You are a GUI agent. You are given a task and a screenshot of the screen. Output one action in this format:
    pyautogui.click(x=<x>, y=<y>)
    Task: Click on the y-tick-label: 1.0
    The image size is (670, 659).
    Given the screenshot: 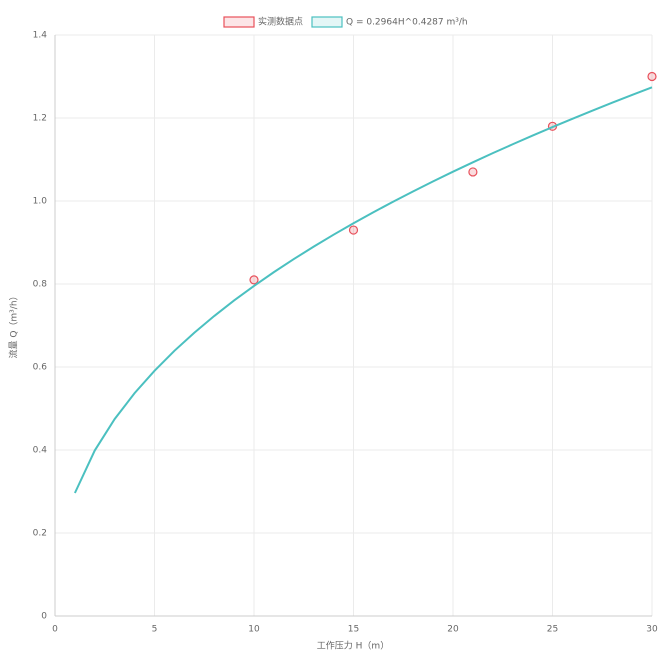 What is the action you would take?
    pyautogui.click(x=40, y=202)
    